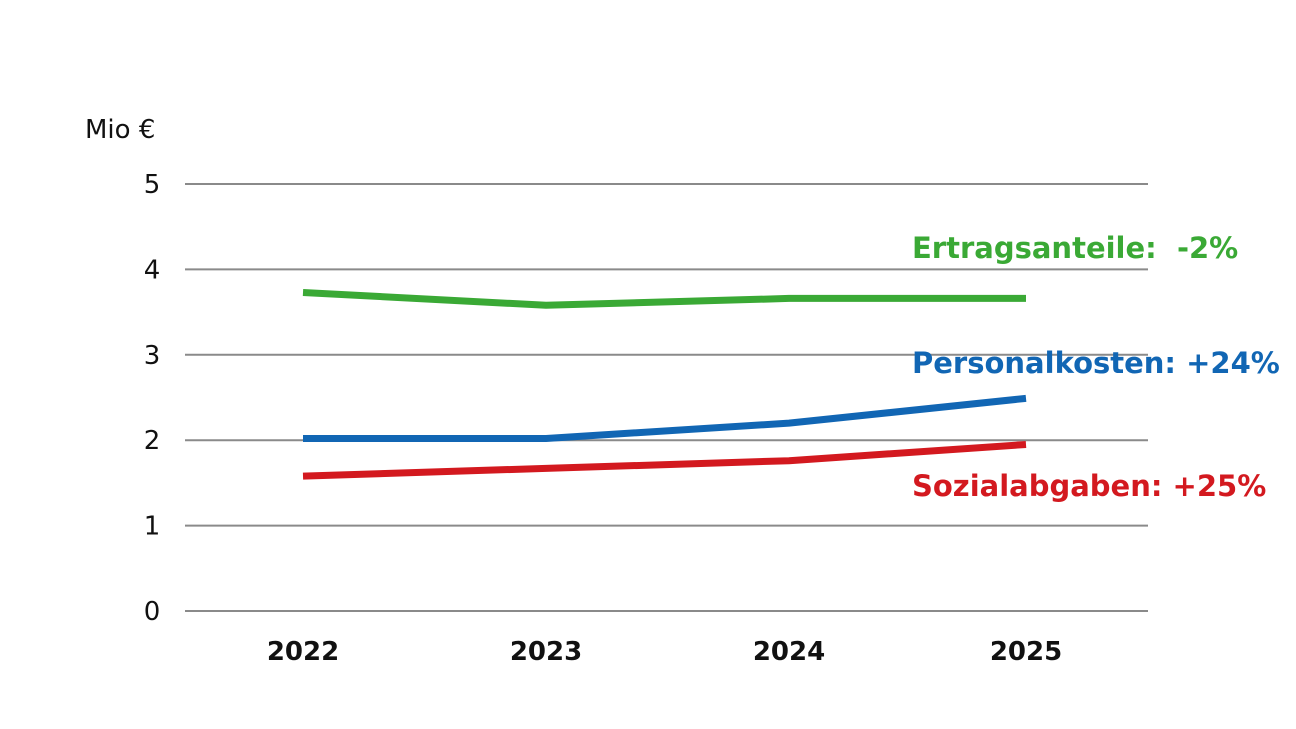 The width and height of the screenshot is (1296, 729). I want to click on series-label-sozial: Sozialabgaben: +25%, so click(1089, 486).